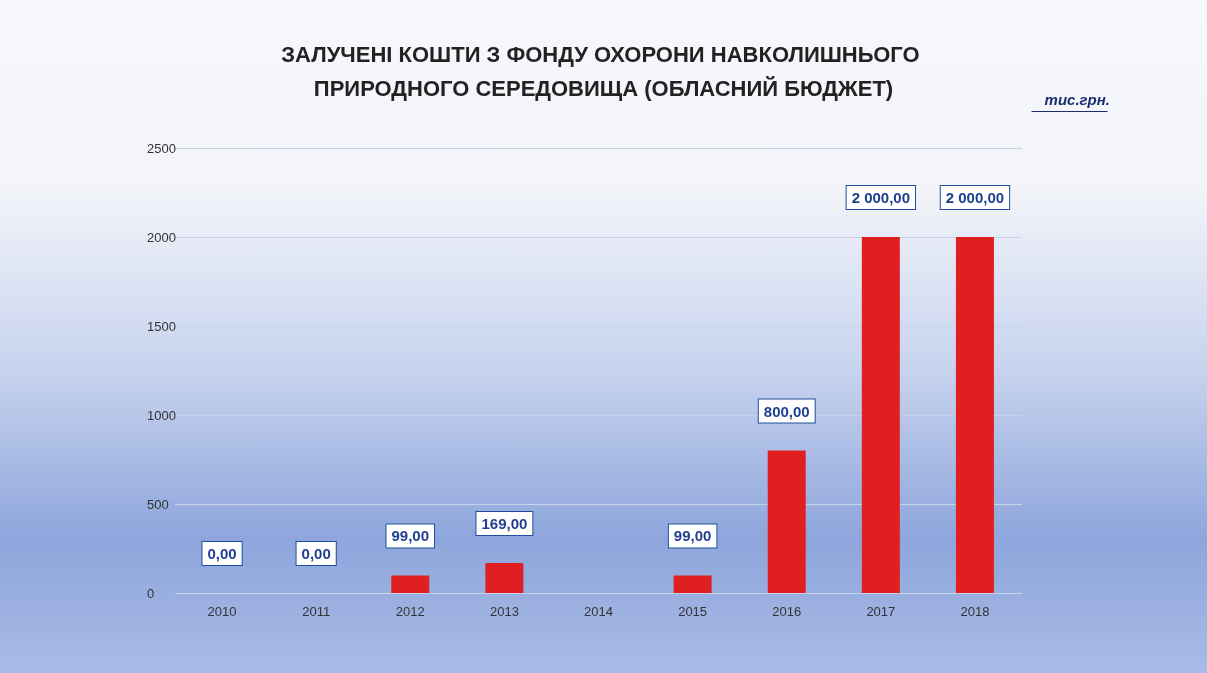  What do you see at coordinates (786, 411) in the screenshot?
I see `data-label: 800,00` at bounding box center [786, 411].